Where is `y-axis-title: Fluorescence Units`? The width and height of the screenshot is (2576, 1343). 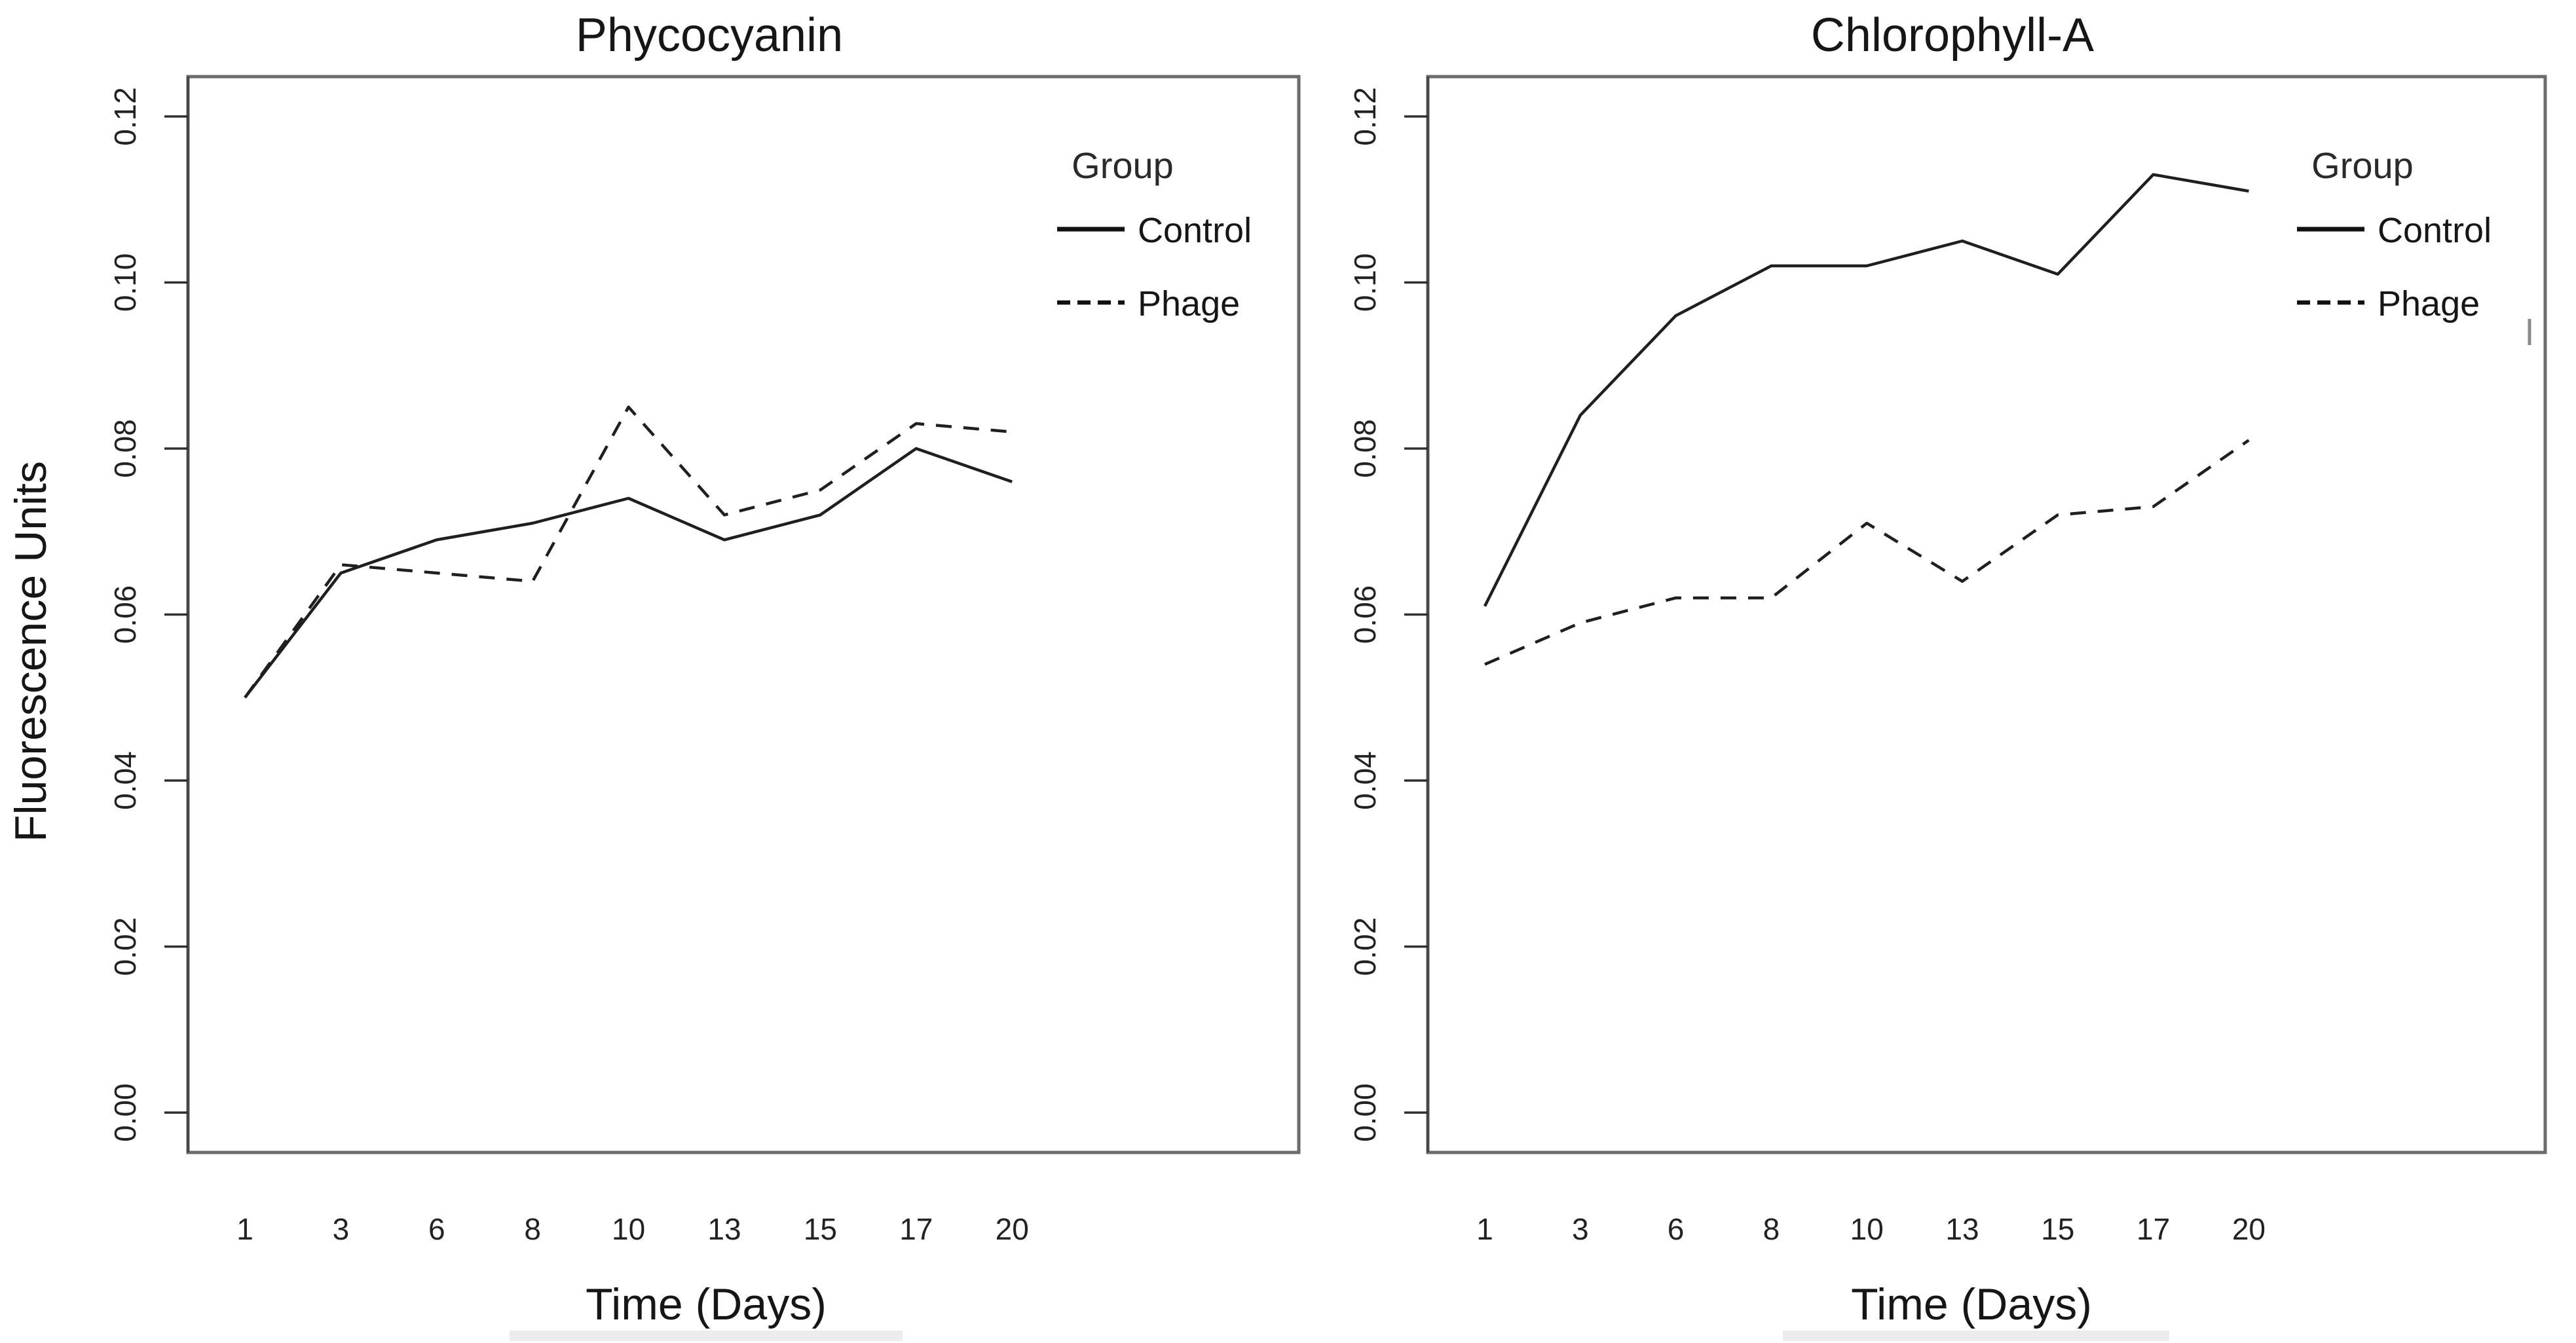
y-axis-title: Fluorescence Units is located at coordinates (31, 651).